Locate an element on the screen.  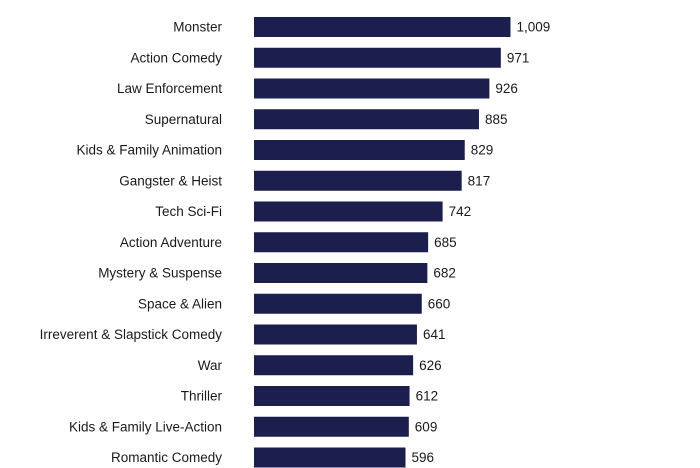
value-label: 612 is located at coordinates (427, 396).